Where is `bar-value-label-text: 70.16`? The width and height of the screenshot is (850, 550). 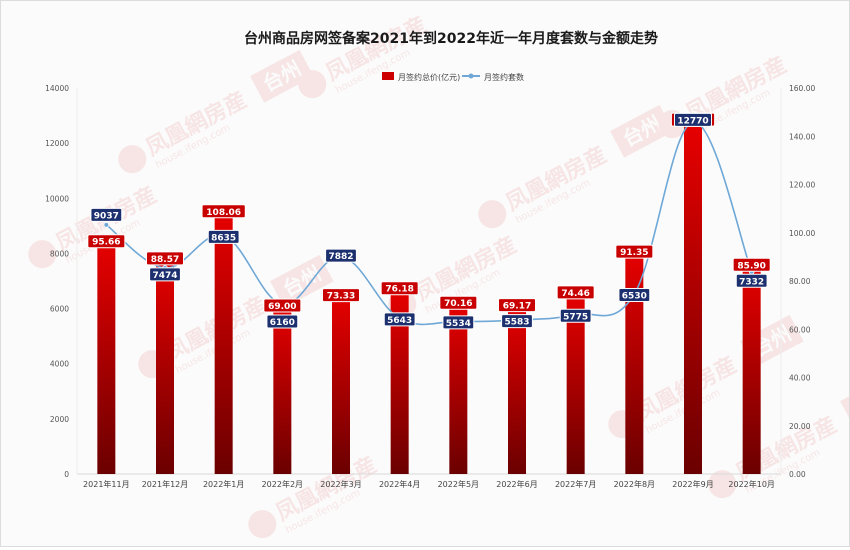 bar-value-label-text: 70.16 is located at coordinates (458, 304).